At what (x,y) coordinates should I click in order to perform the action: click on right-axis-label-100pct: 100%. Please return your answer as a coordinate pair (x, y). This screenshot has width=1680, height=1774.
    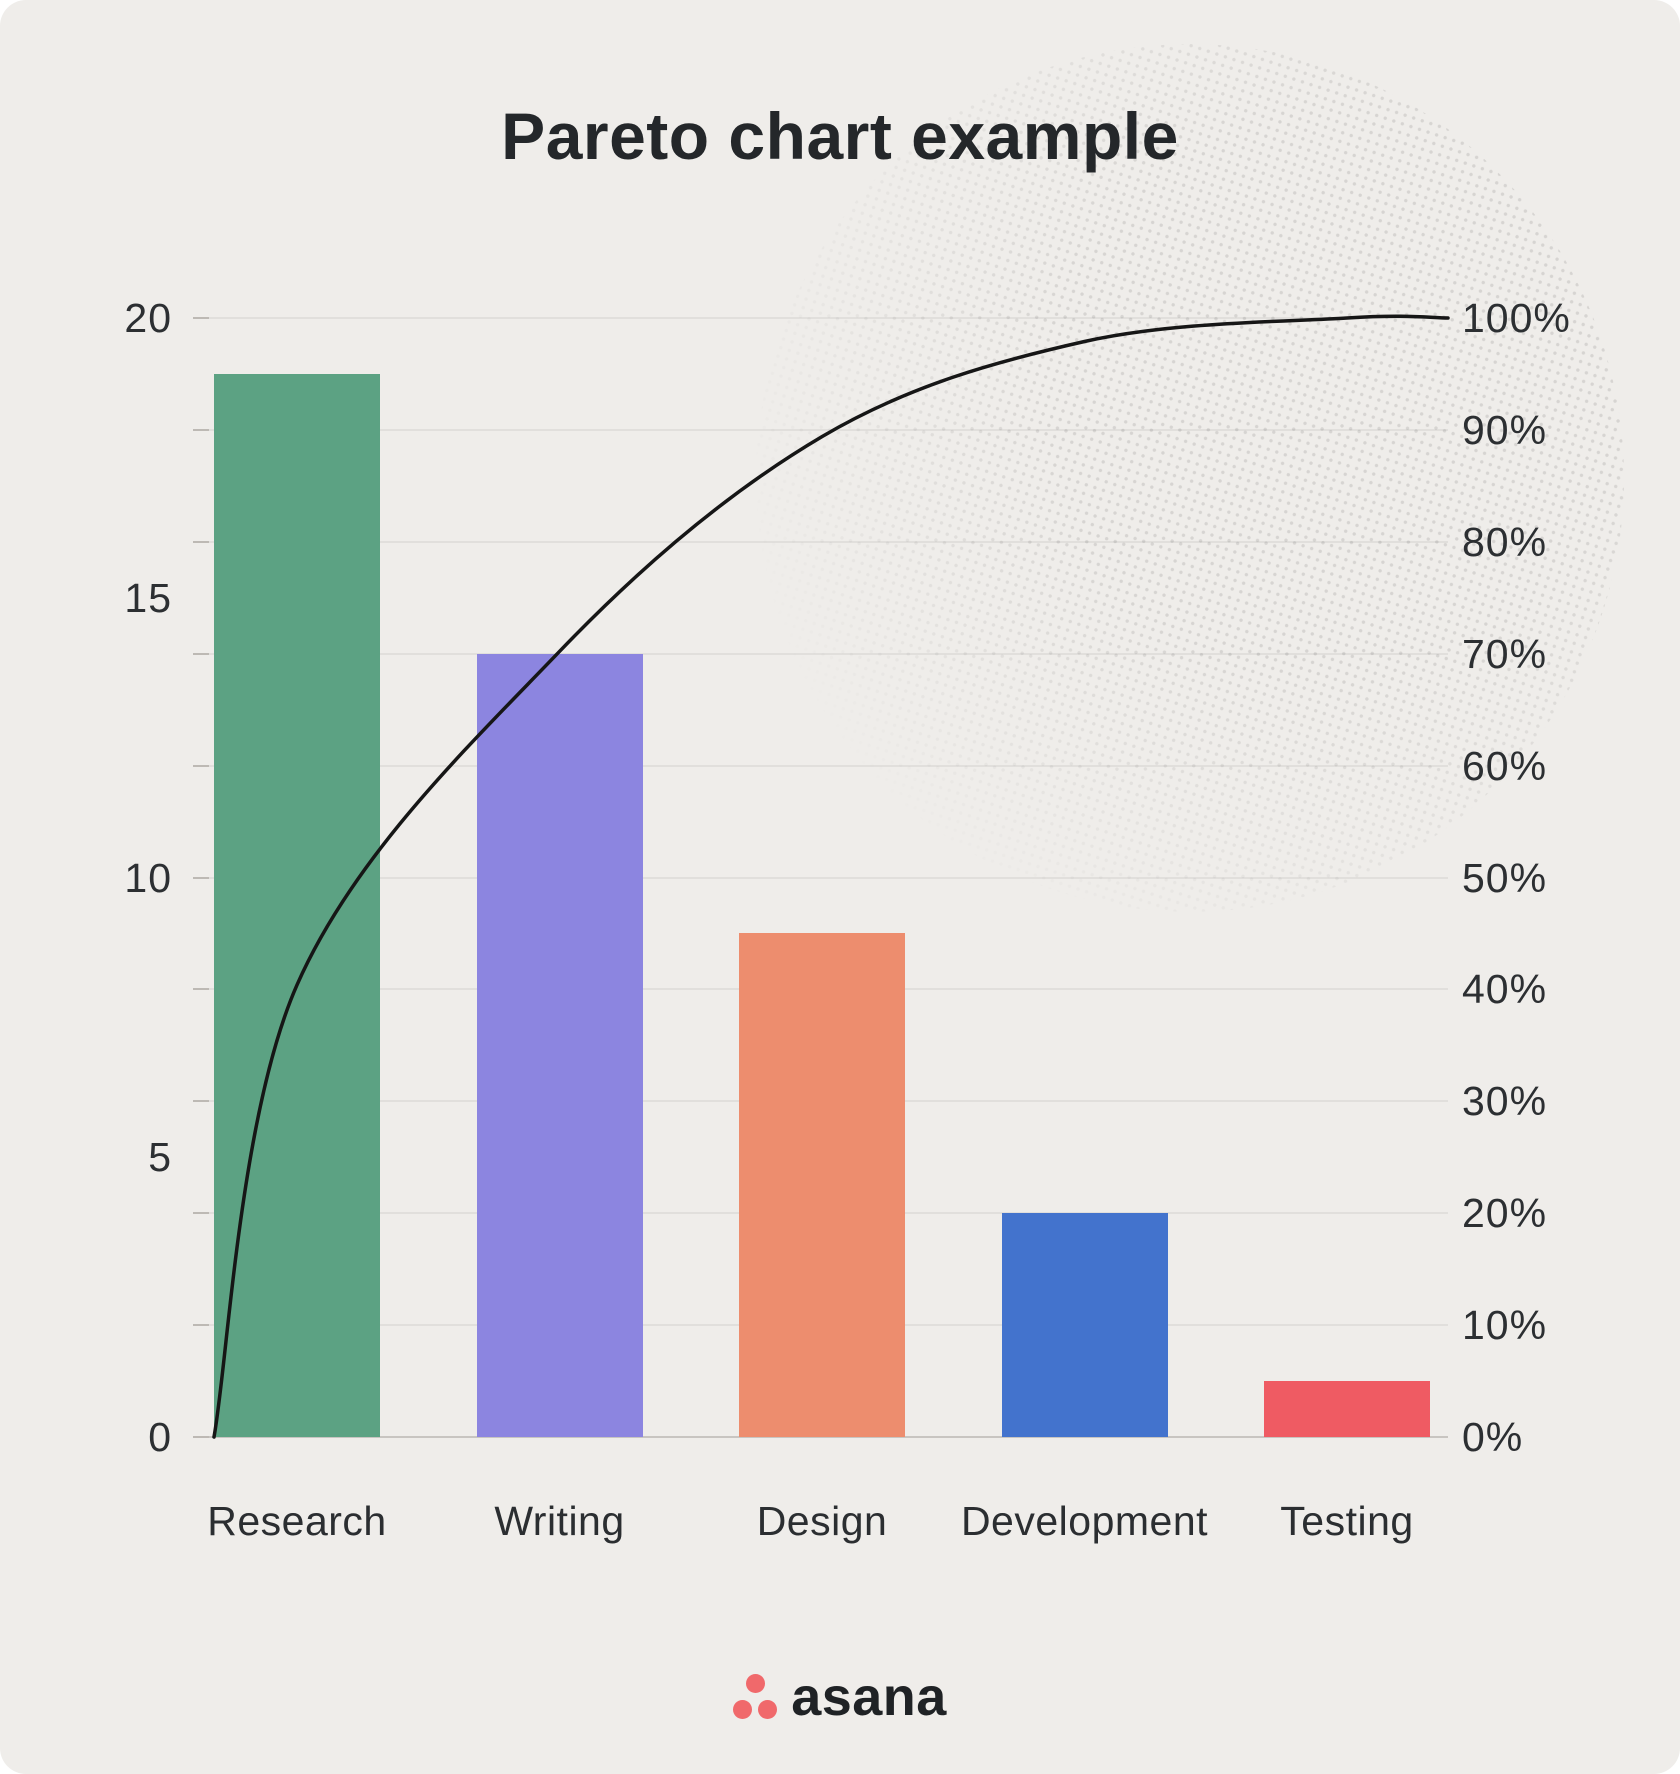
    Looking at the image, I should click on (1516, 318).